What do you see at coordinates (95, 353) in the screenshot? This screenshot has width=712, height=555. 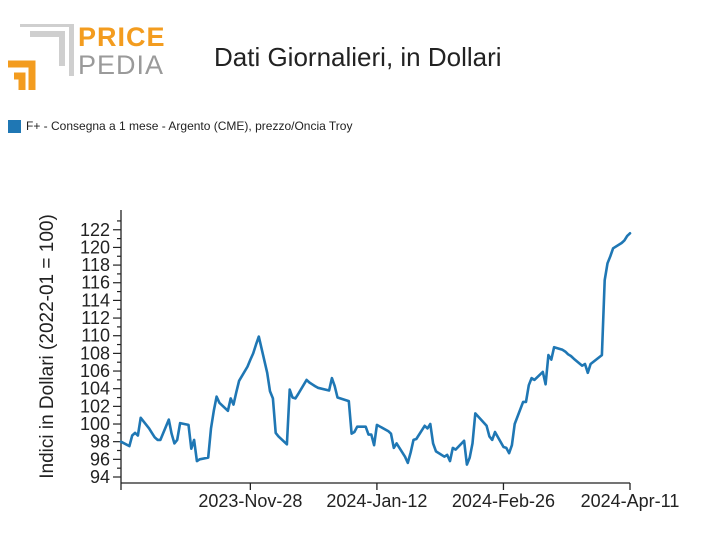 I see `y-tick-label: 108` at bounding box center [95, 353].